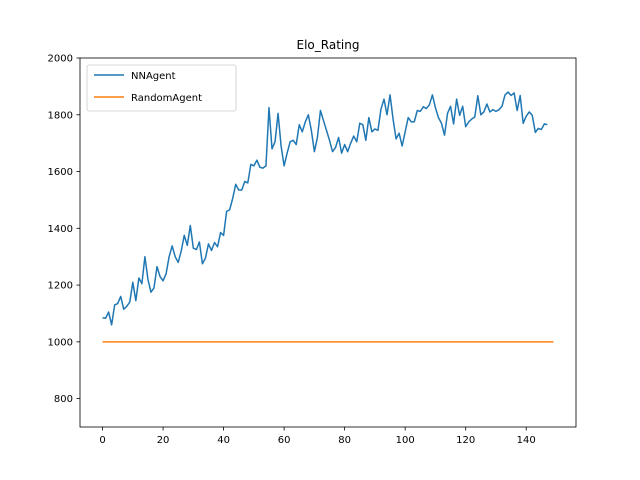 Image resolution: width=640 pixels, height=480 pixels. I want to click on x-tick-label: 80, so click(344, 440).